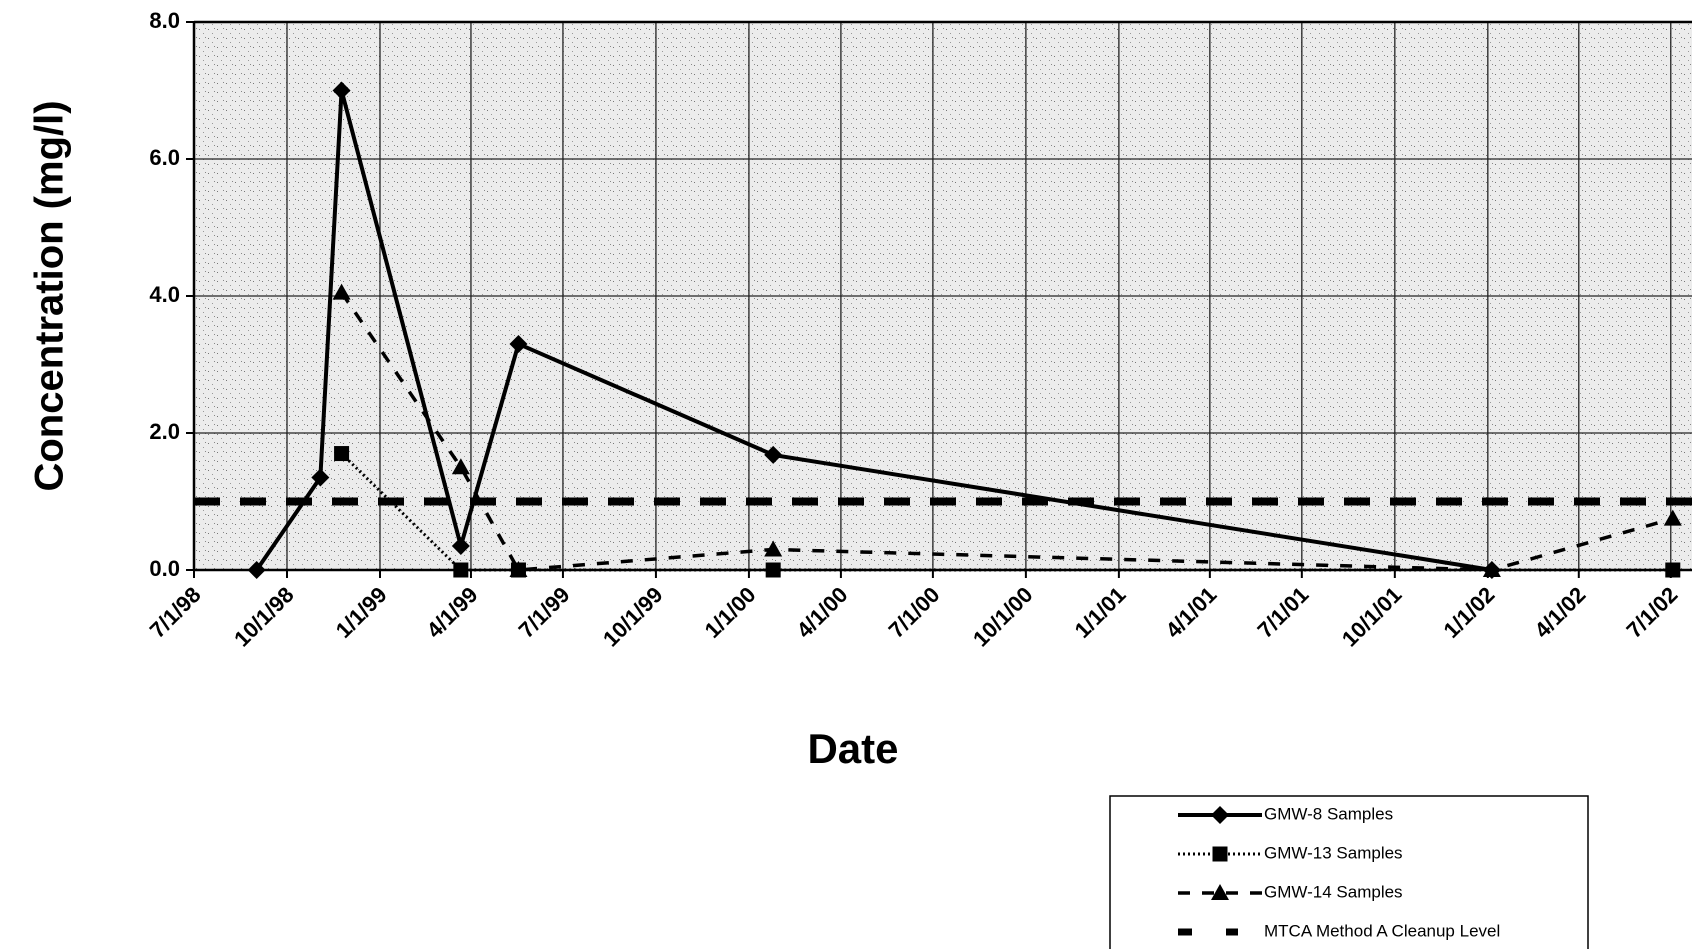  What do you see at coordinates (1651, 612) in the screenshot?
I see `x-tick-label: 7/1/02` at bounding box center [1651, 612].